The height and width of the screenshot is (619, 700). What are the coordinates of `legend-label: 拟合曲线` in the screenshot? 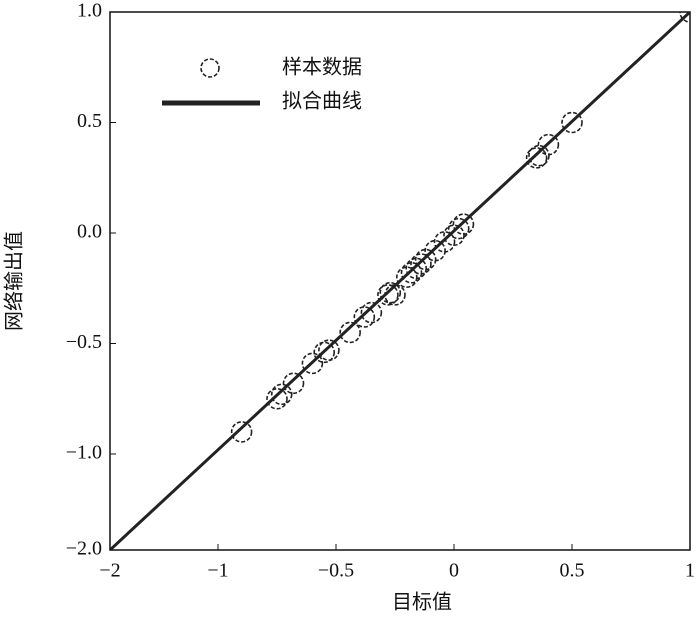 It's located at (322, 101).